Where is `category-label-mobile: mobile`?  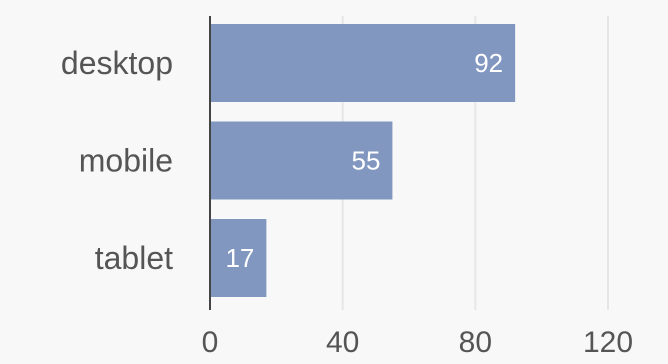
category-label-mobile: mobile is located at coordinates (126, 161).